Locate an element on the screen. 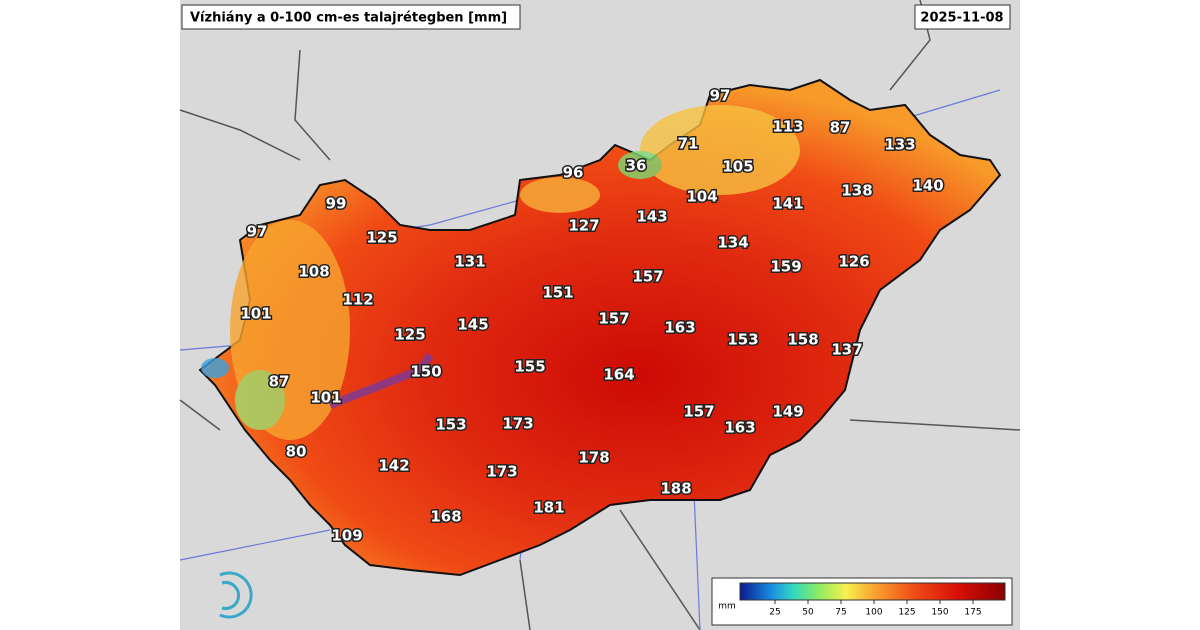 The image size is (1200, 630). station-value: 141 is located at coordinates (787, 204).